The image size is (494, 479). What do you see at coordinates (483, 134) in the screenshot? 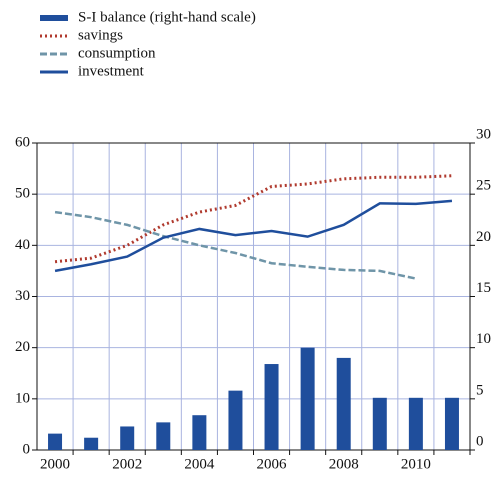
I see `y2-tick-label: 30` at bounding box center [483, 134].